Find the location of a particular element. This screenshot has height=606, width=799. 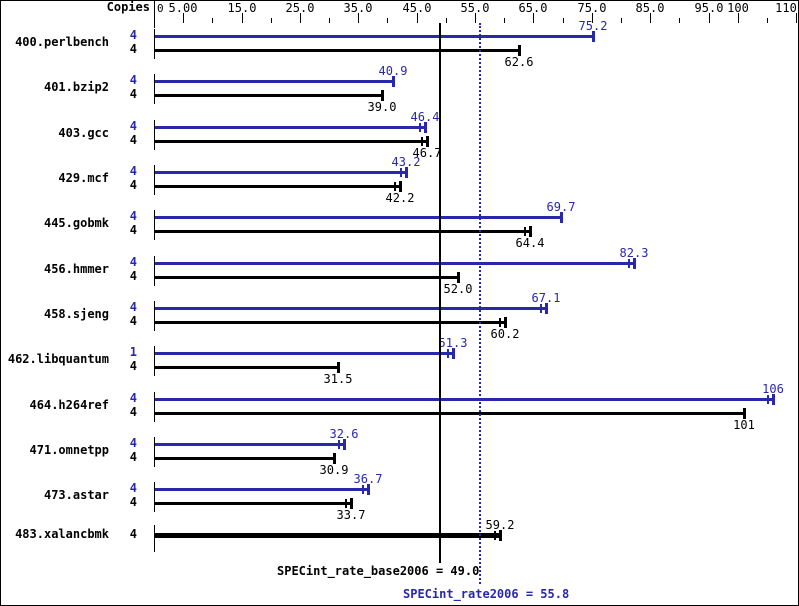

bar-value-label: 42.2 is located at coordinates (400, 198).